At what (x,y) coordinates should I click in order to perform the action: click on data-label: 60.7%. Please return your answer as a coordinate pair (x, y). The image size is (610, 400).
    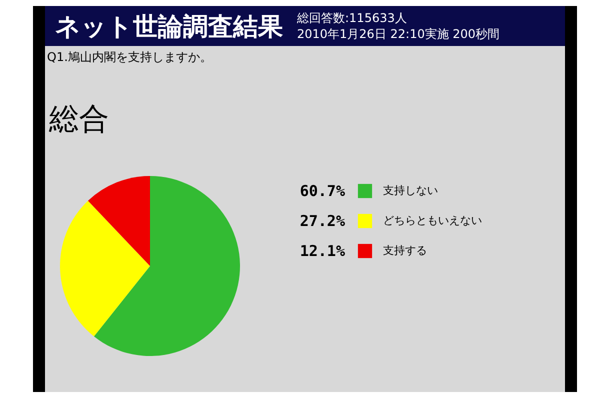
    Looking at the image, I should click on (322, 191).